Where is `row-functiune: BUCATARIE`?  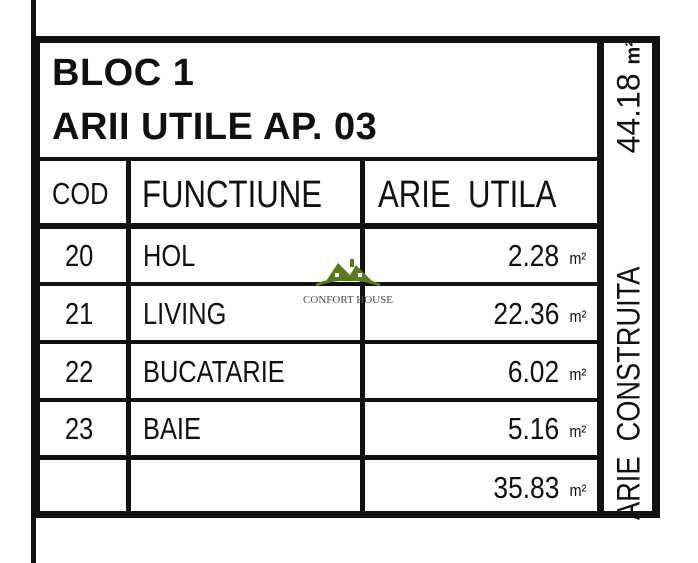 row-functiune: BUCATARIE is located at coordinates (214, 371).